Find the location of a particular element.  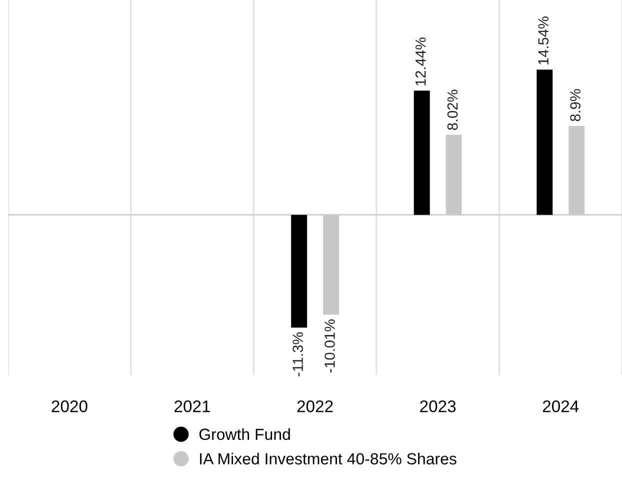

legend-label: IA Mixed Investment 40-85% Shares is located at coordinates (328, 458).